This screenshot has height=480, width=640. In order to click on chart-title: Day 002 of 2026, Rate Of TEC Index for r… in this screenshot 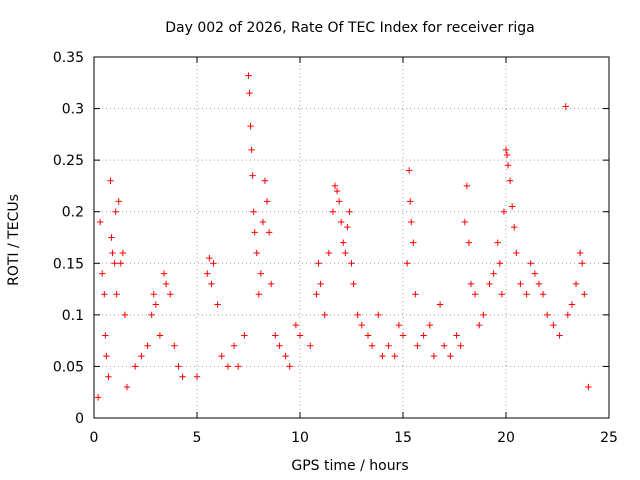, I will do `click(349, 28)`.